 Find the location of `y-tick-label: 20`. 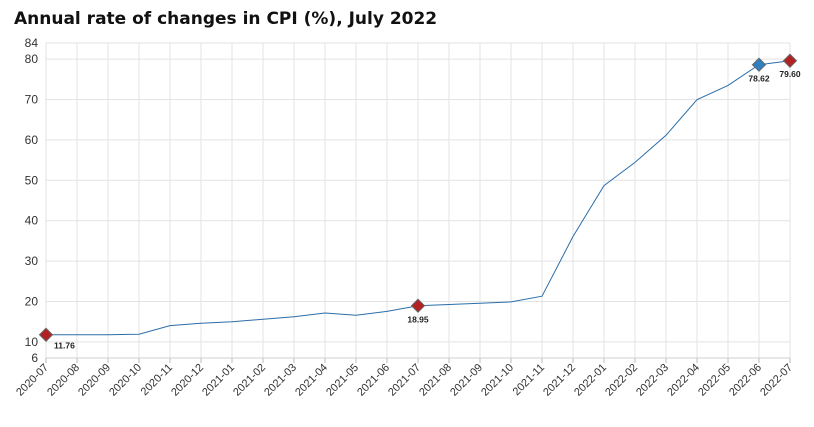

y-tick-label: 20 is located at coordinates (32, 301).